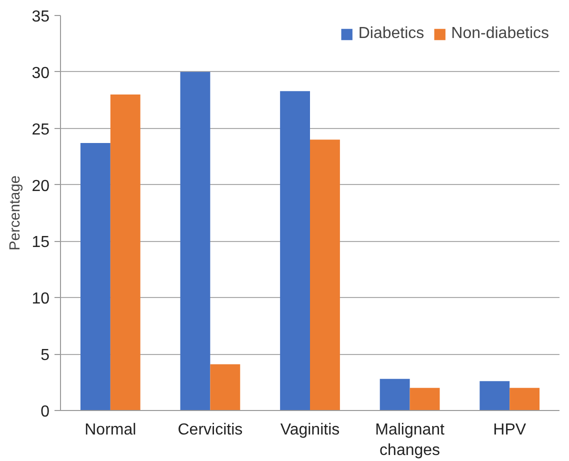 The height and width of the screenshot is (461, 569). I want to click on y-axis-title: Percentage, so click(16, 213).